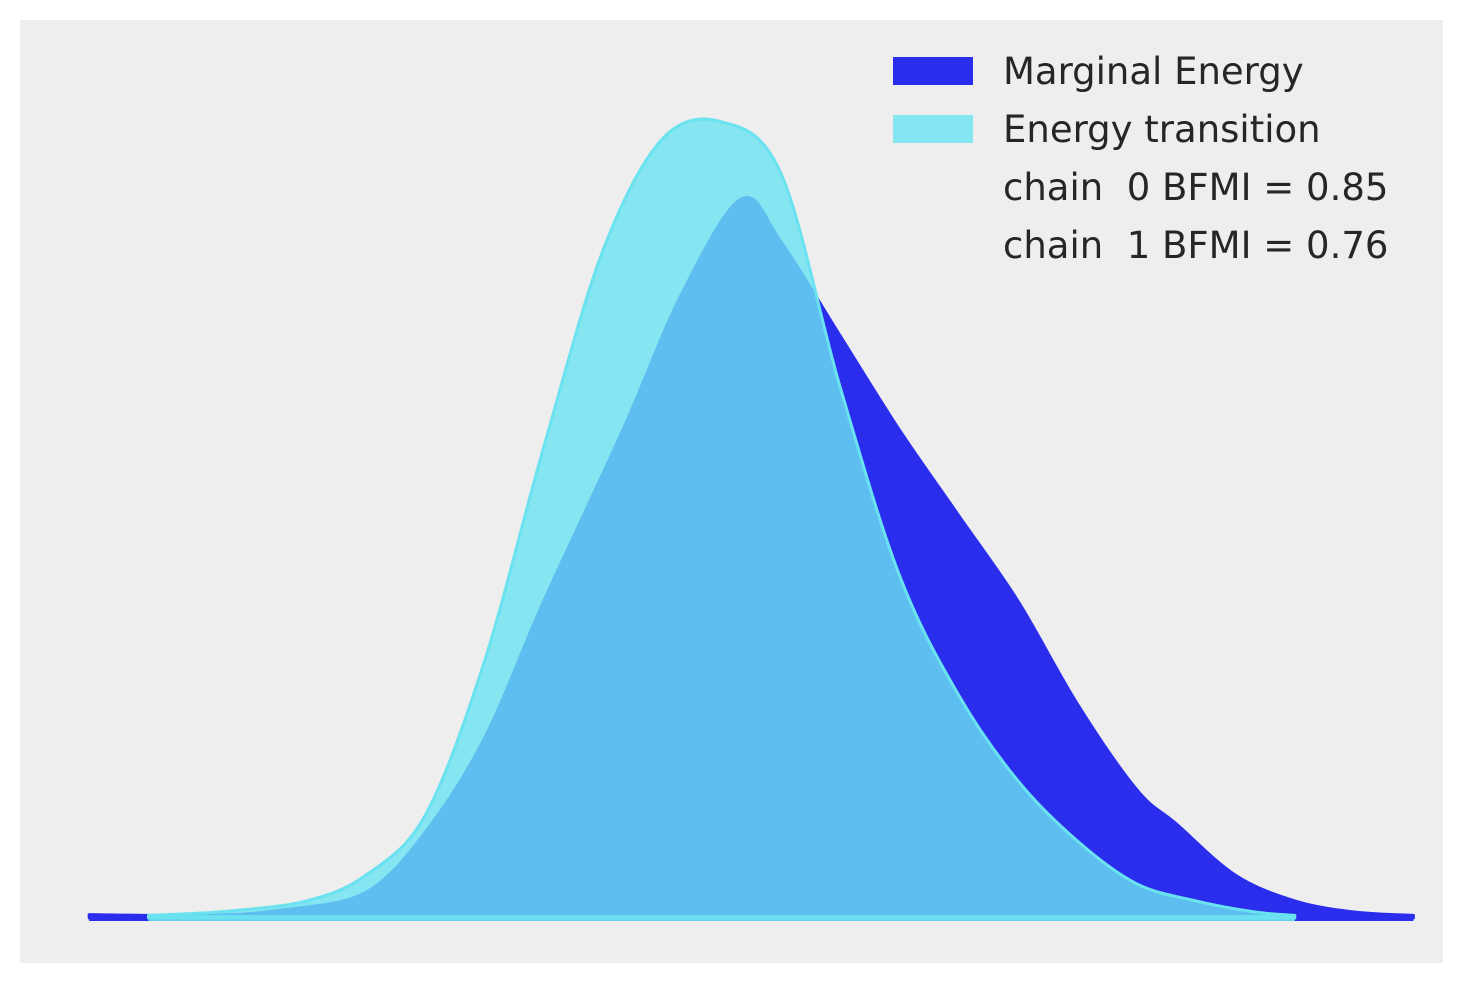  Describe the element at coordinates (1153, 71) in the screenshot. I see `legend-label-marginal-energy: Marginal Energy` at that location.